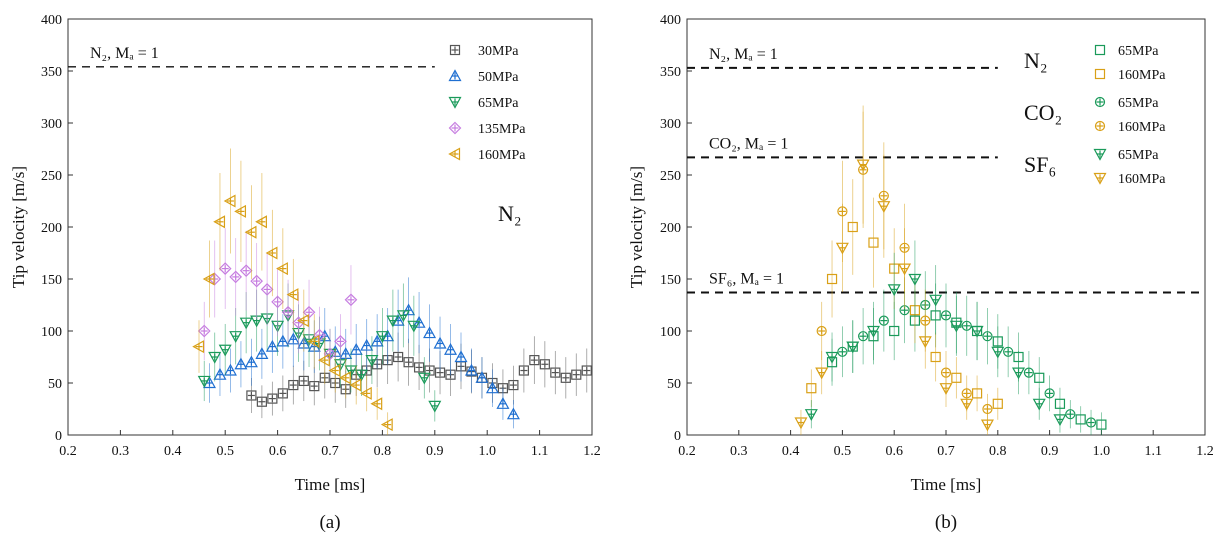 This screenshot has width=1226, height=539. Describe the element at coordinates (894, 451) in the screenshot. I see `x-tick-label: 0.6` at that location.